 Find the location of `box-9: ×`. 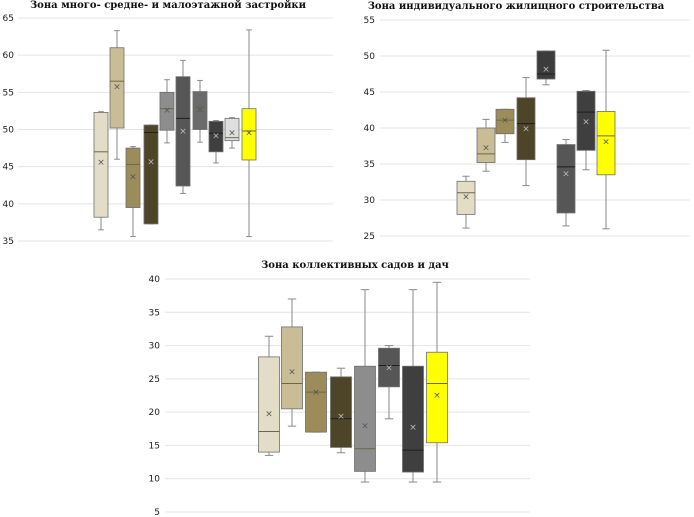

box-9: × is located at coordinates (232, 133).